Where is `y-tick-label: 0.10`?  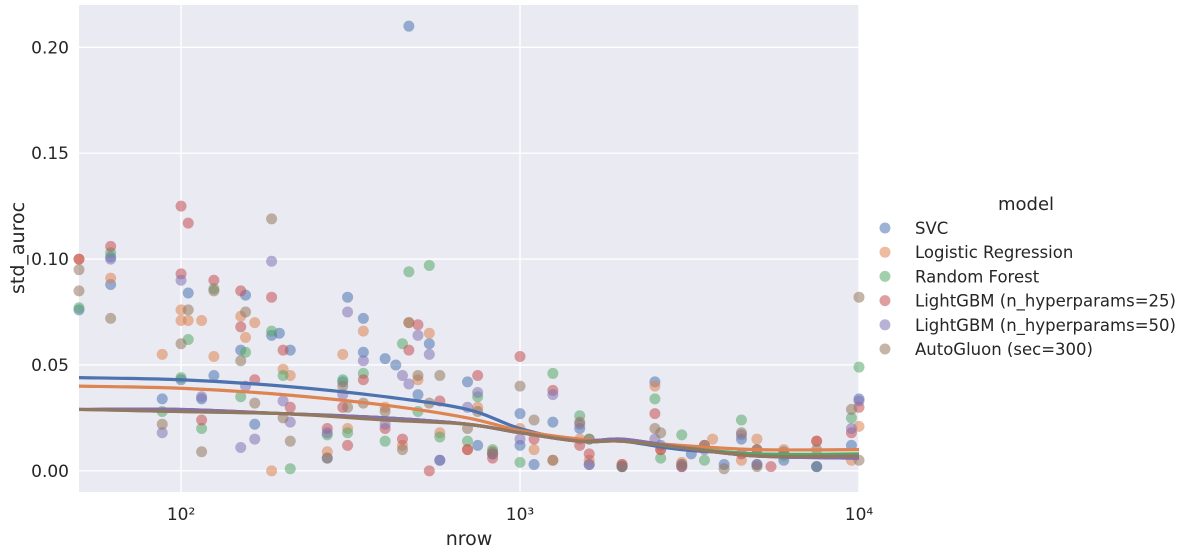
y-tick-label: 0.10 is located at coordinates (50, 260).